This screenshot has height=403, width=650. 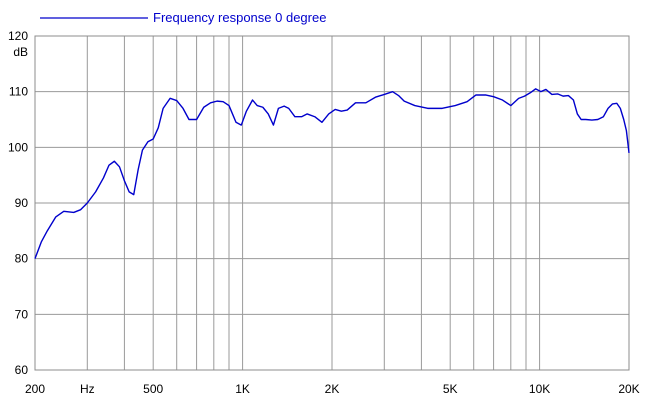 I want to click on y-tick-label: 80, so click(x=22, y=259).